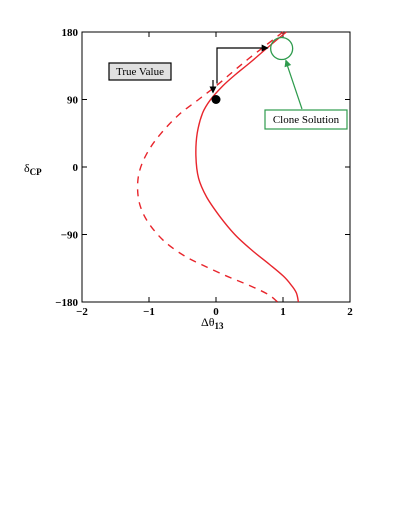 The image size is (409, 529). What do you see at coordinates (73, 101) in the screenshot?
I see `y-tick-label: 90` at bounding box center [73, 101].